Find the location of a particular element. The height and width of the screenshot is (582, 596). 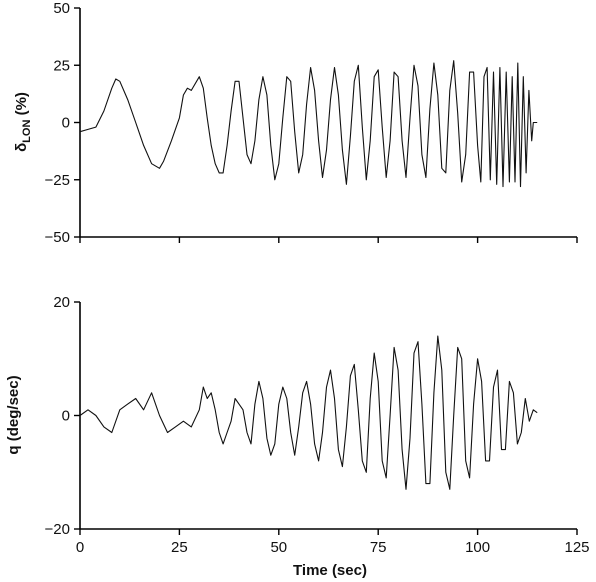

bottom-y-axis-title: q (deg/sec) is located at coordinates (13, 414).